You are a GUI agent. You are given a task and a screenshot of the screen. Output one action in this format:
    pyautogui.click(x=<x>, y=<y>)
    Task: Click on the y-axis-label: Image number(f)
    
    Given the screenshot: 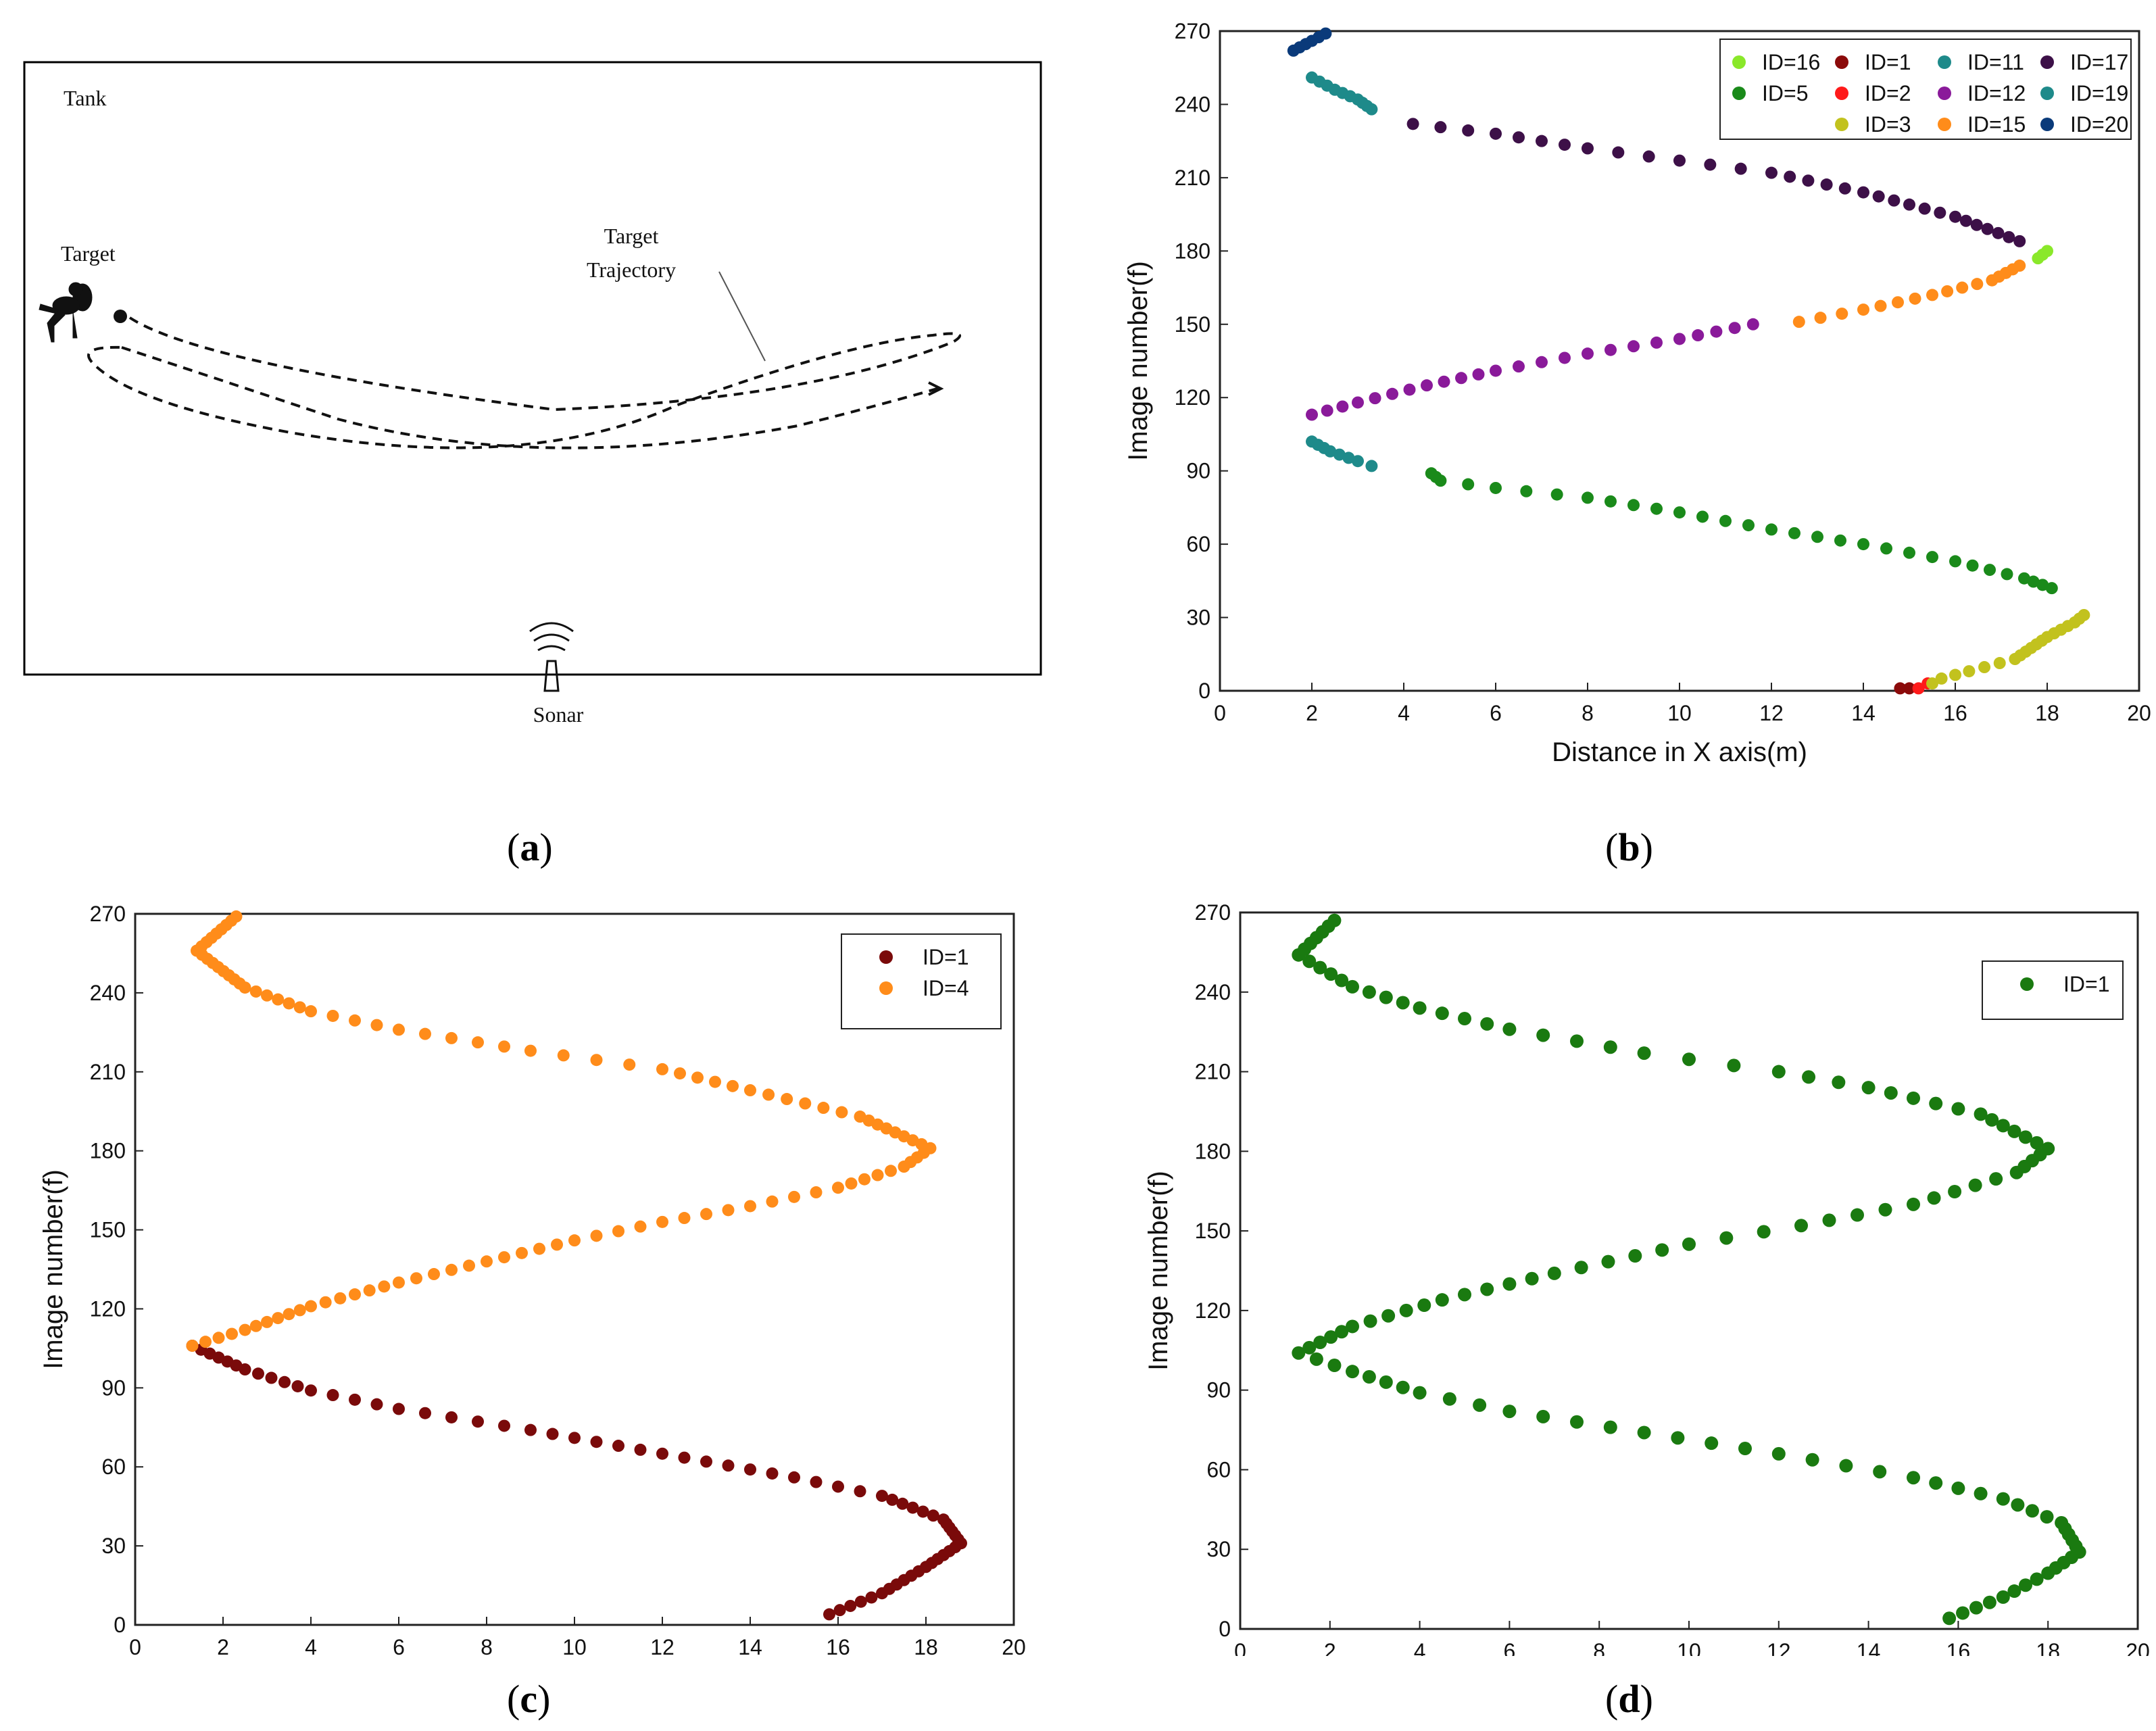 What is the action you would take?
    pyautogui.click(x=1138, y=361)
    